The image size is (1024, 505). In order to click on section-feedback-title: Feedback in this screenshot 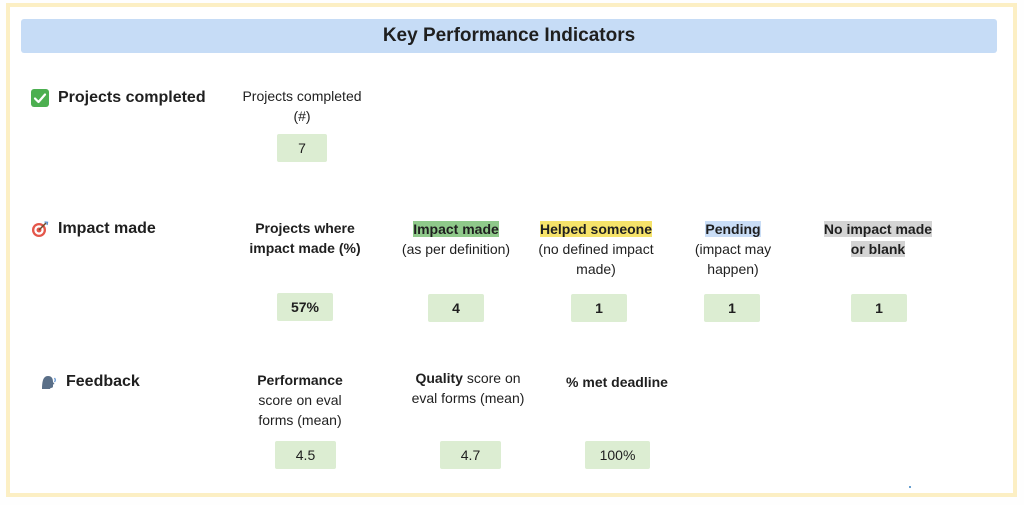, I will do `click(103, 381)`.